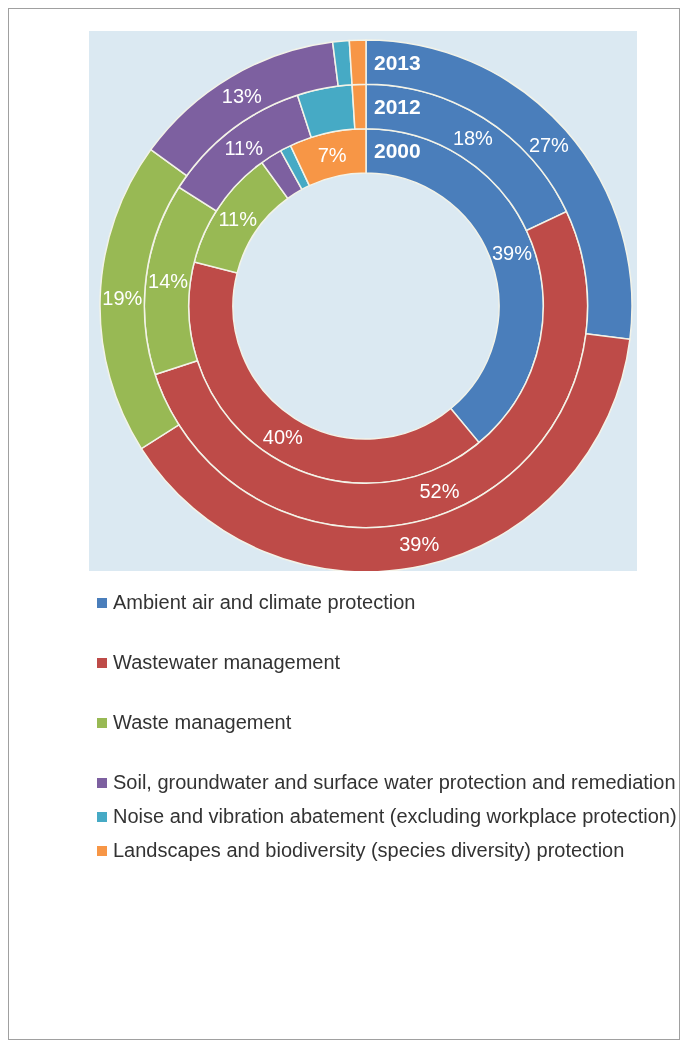 The width and height of the screenshot is (687, 1048). What do you see at coordinates (332, 154) in the screenshot?
I see `data-label: 7%` at bounding box center [332, 154].